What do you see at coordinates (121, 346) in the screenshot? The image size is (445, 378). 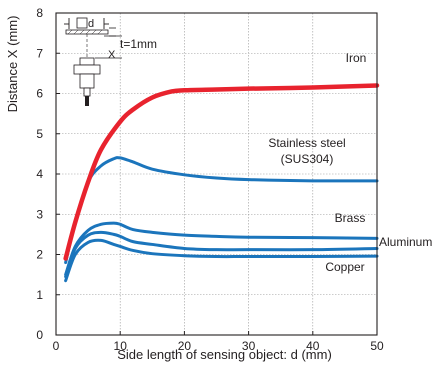 I see `x-tick-label: 10` at bounding box center [121, 346].